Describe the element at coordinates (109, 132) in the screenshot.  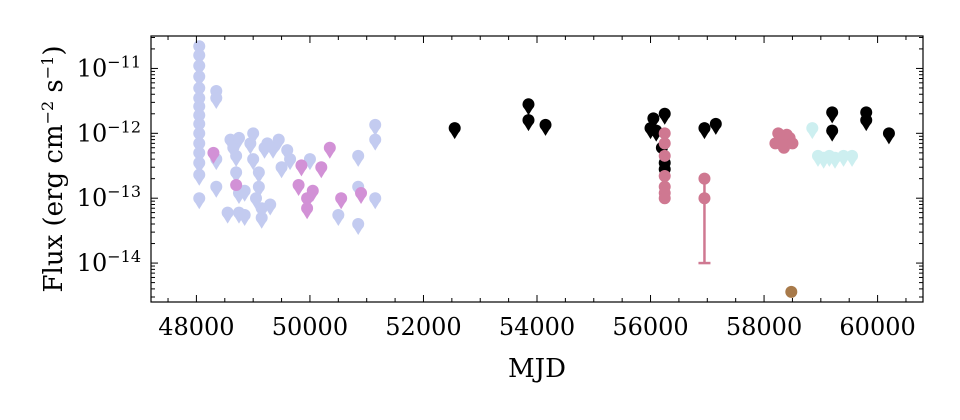
I see `y-tick-label: 10−12` at that location.